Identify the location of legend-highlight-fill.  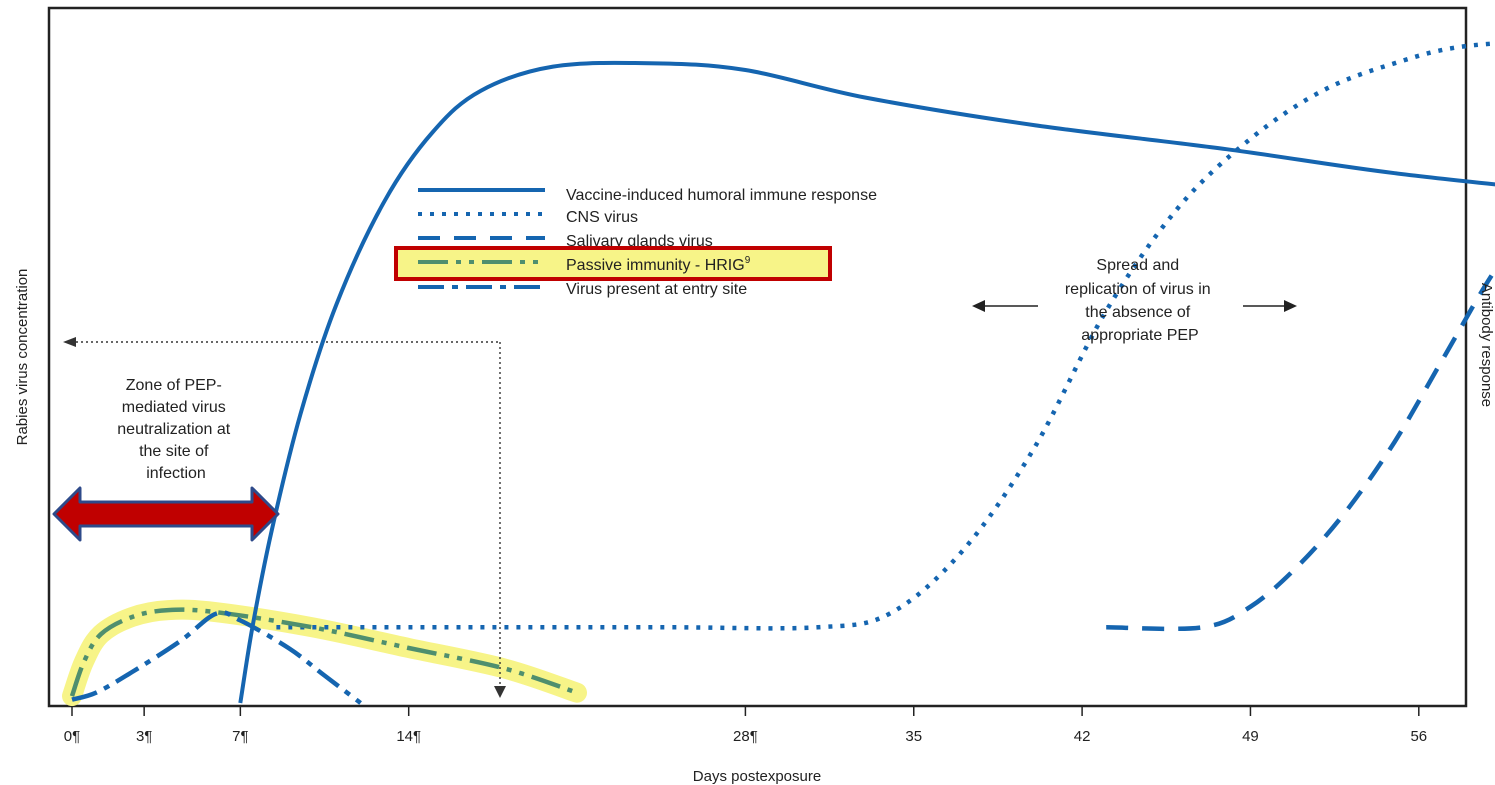
(613, 263).